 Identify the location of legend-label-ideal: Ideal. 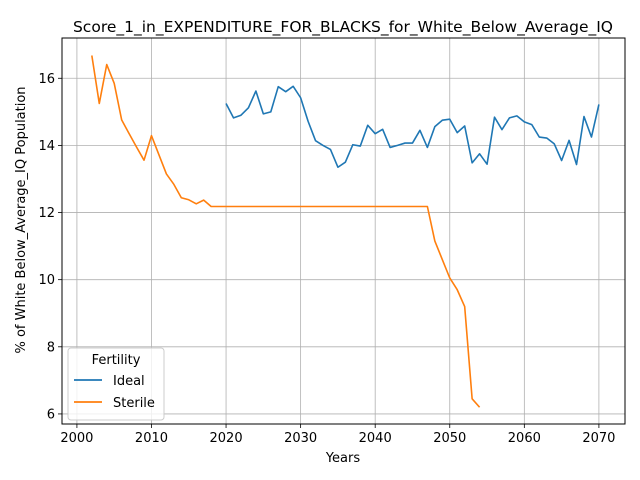
(129, 381).